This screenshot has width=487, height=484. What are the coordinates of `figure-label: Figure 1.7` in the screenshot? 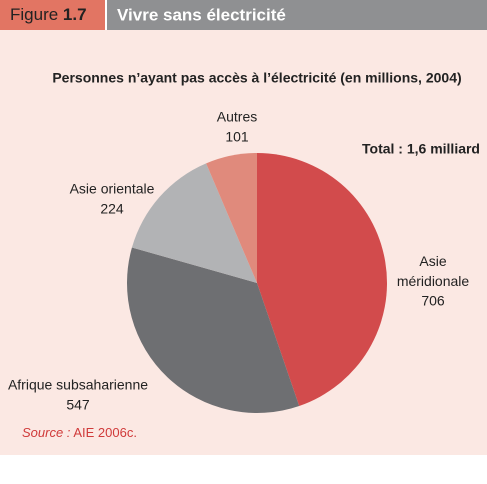 It's located at (48, 14).